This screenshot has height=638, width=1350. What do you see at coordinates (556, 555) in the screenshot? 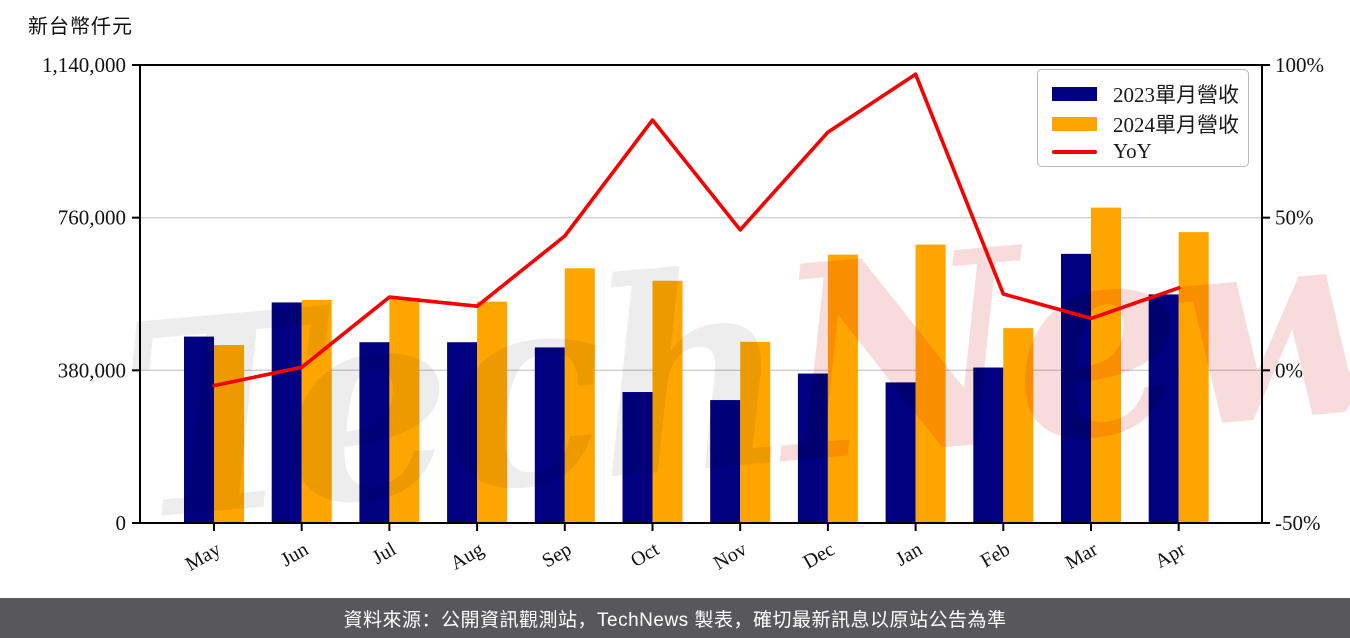
I see `x-tick-label-Sep: Sep` at bounding box center [556, 555].